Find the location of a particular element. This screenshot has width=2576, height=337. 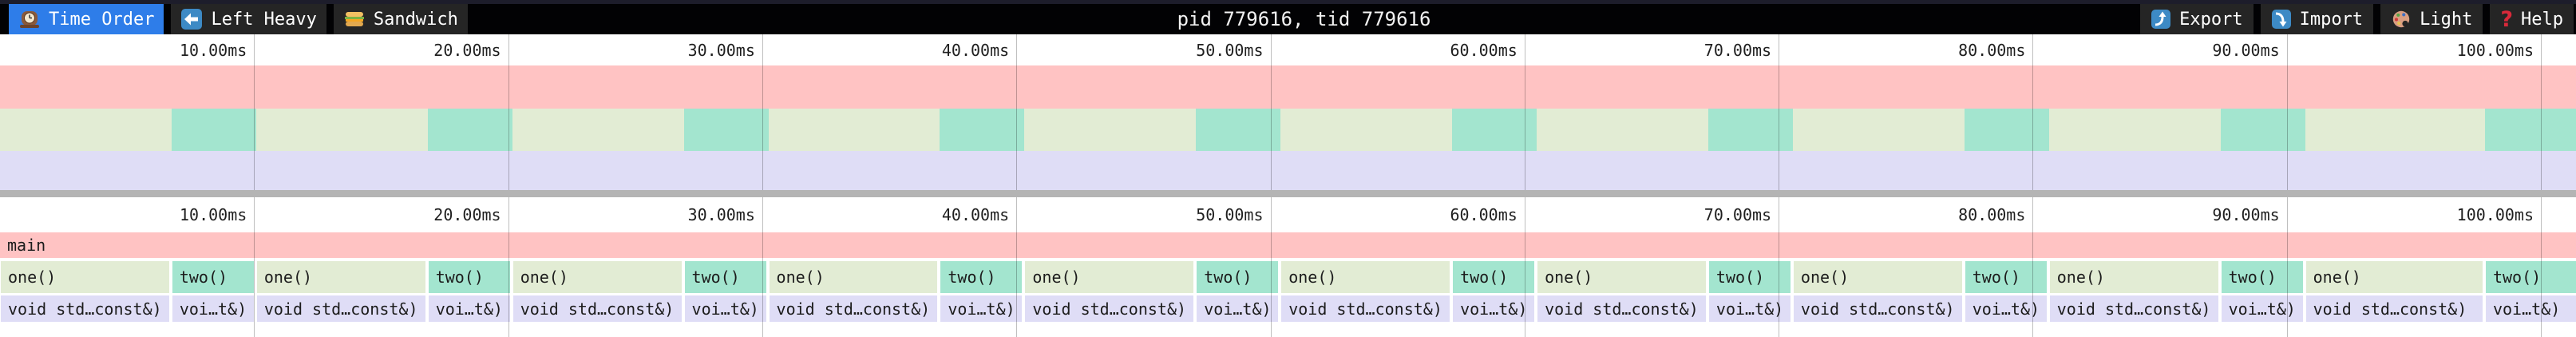

export-button: Export is located at coordinates (2197, 19).